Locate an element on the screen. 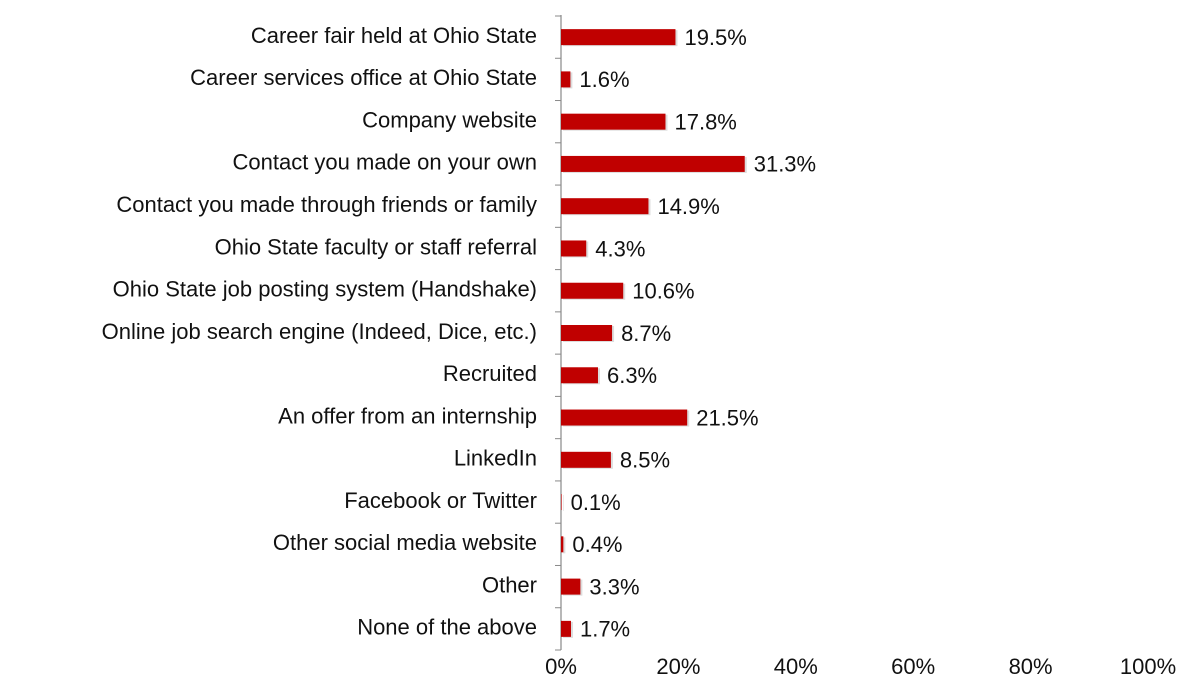 Image resolution: width=1178 pixels, height=690 pixels. data-label: 14.9% is located at coordinates (688, 206).